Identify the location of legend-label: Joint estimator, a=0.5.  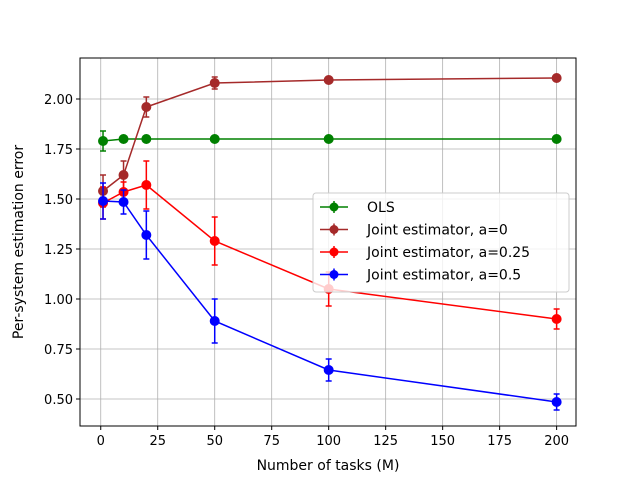
(443, 276).